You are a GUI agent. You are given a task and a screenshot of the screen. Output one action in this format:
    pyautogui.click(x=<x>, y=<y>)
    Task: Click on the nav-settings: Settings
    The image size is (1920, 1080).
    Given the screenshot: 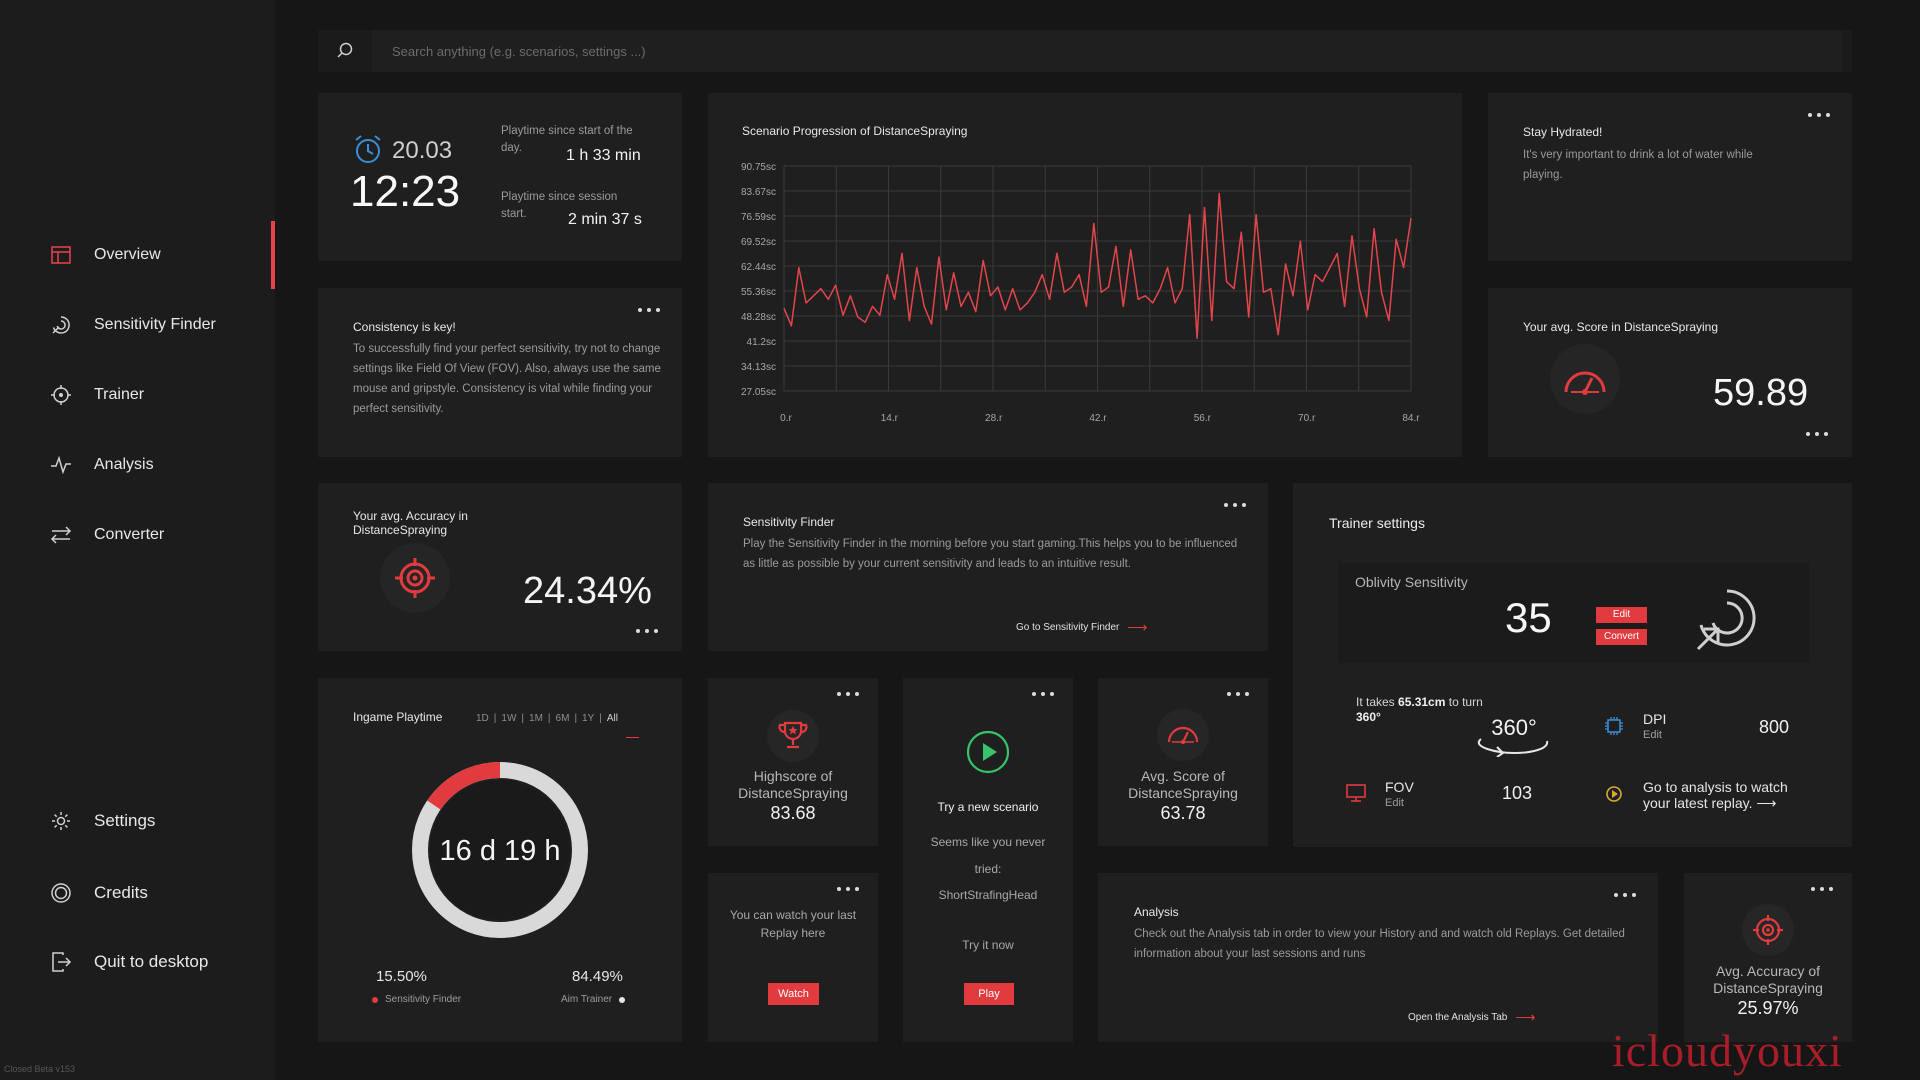 What is the action you would take?
    pyautogui.click(x=102, y=821)
    